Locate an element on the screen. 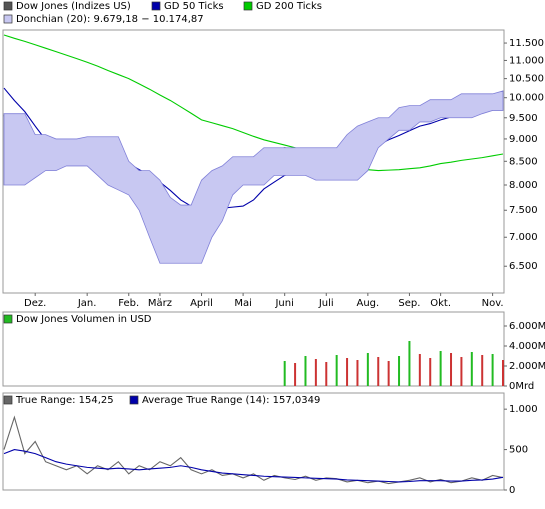 Image resolution: width=545 pixels, height=509 pixels. y-tick-label: 7.000 is located at coordinates (523, 237).